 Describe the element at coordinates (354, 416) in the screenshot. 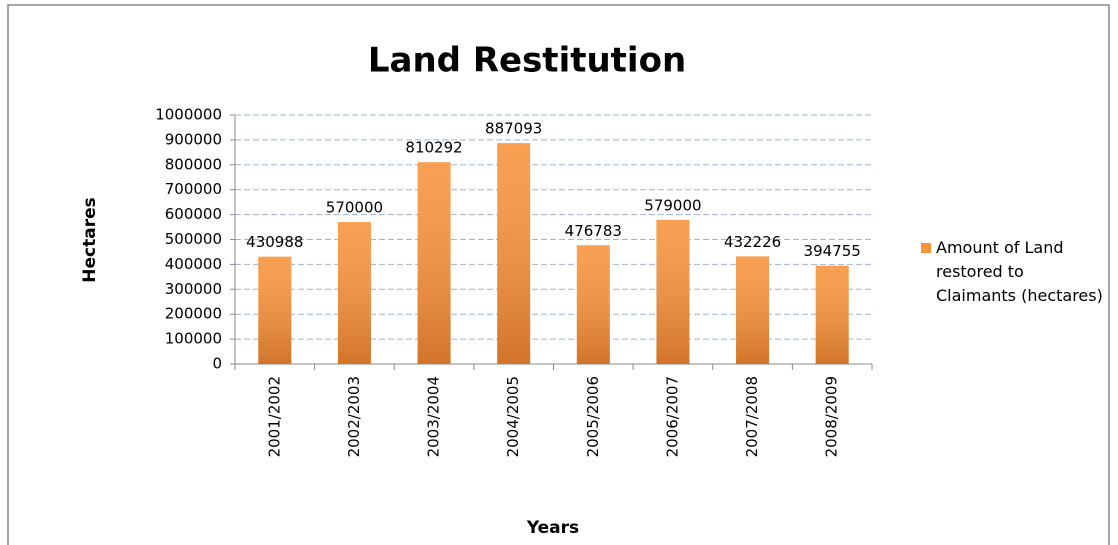

I see `x-tick-label: 2002/2003` at that location.